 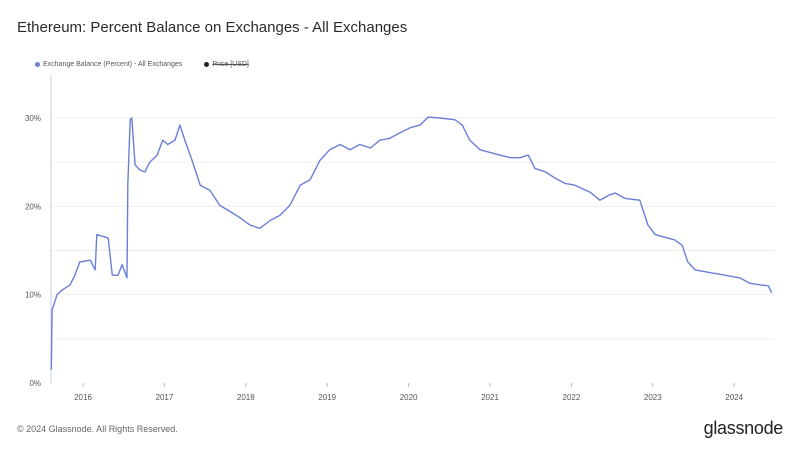 What do you see at coordinates (33, 295) in the screenshot?
I see `y-tick-label: 10%` at bounding box center [33, 295].